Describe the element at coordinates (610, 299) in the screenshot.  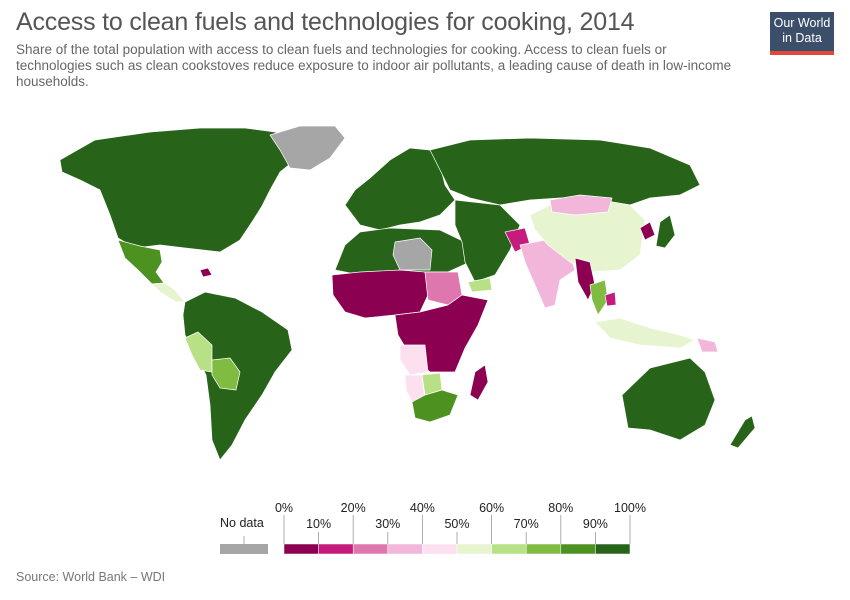
I see `region-cambodia` at that location.